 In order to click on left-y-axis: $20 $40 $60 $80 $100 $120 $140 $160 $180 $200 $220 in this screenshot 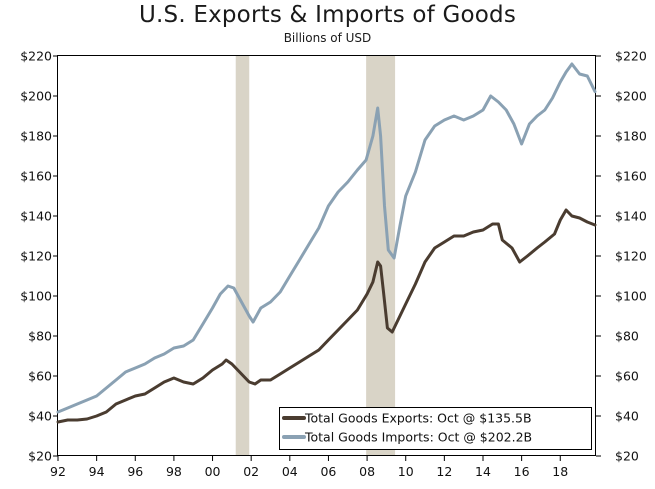, I will do `click(39, 256)`.